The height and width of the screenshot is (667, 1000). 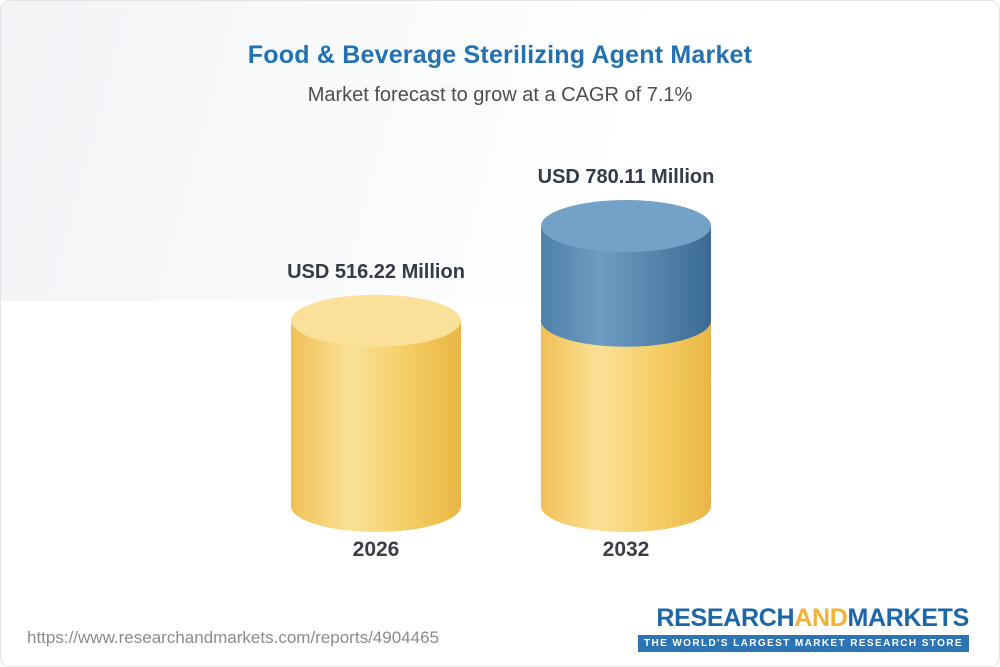 I want to click on value-label-2026: USD 516.22 Million, so click(x=376, y=271).